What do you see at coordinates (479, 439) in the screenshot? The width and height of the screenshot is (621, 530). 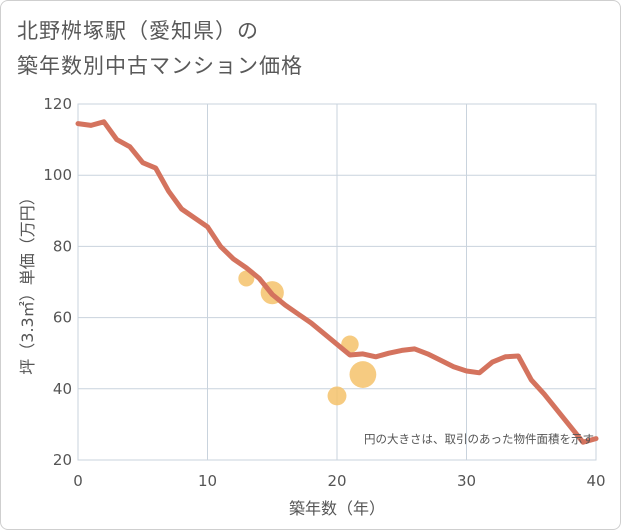 I see `bubble-size-note: 円の大きさは、取引のあった物件面積を示す` at bounding box center [479, 439].